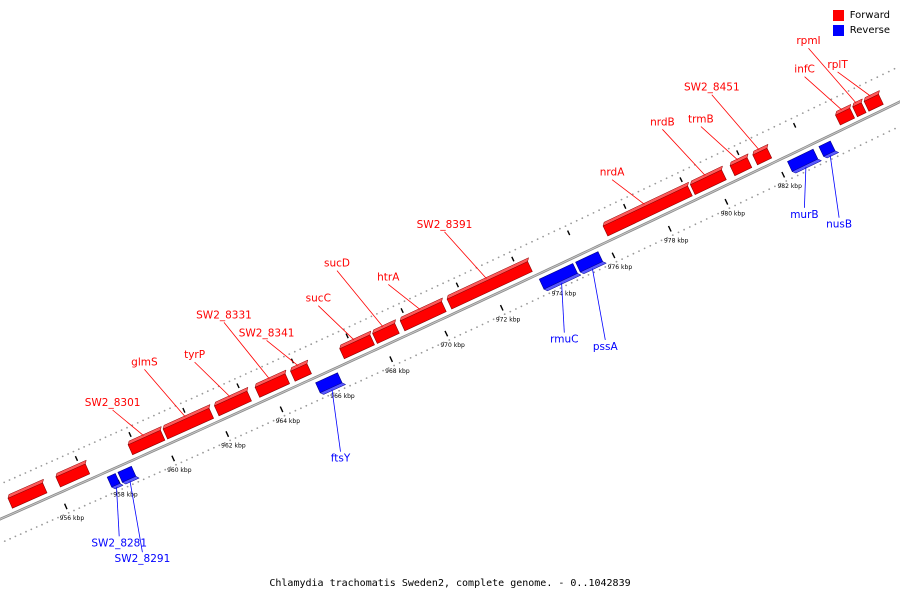 The image size is (900, 600). What do you see at coordinates (839, 225) in the screenshot?
I see `gene-label: nusB` at bounding box center [839, 225].